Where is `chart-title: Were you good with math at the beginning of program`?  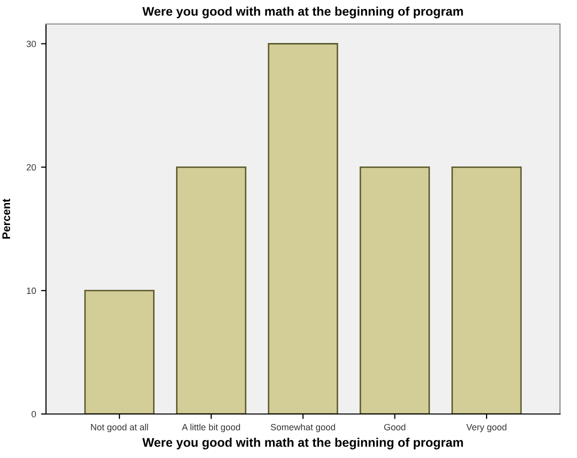 chart-title: Were you good with math at the beginning of program is located at coordinates (302, 12).